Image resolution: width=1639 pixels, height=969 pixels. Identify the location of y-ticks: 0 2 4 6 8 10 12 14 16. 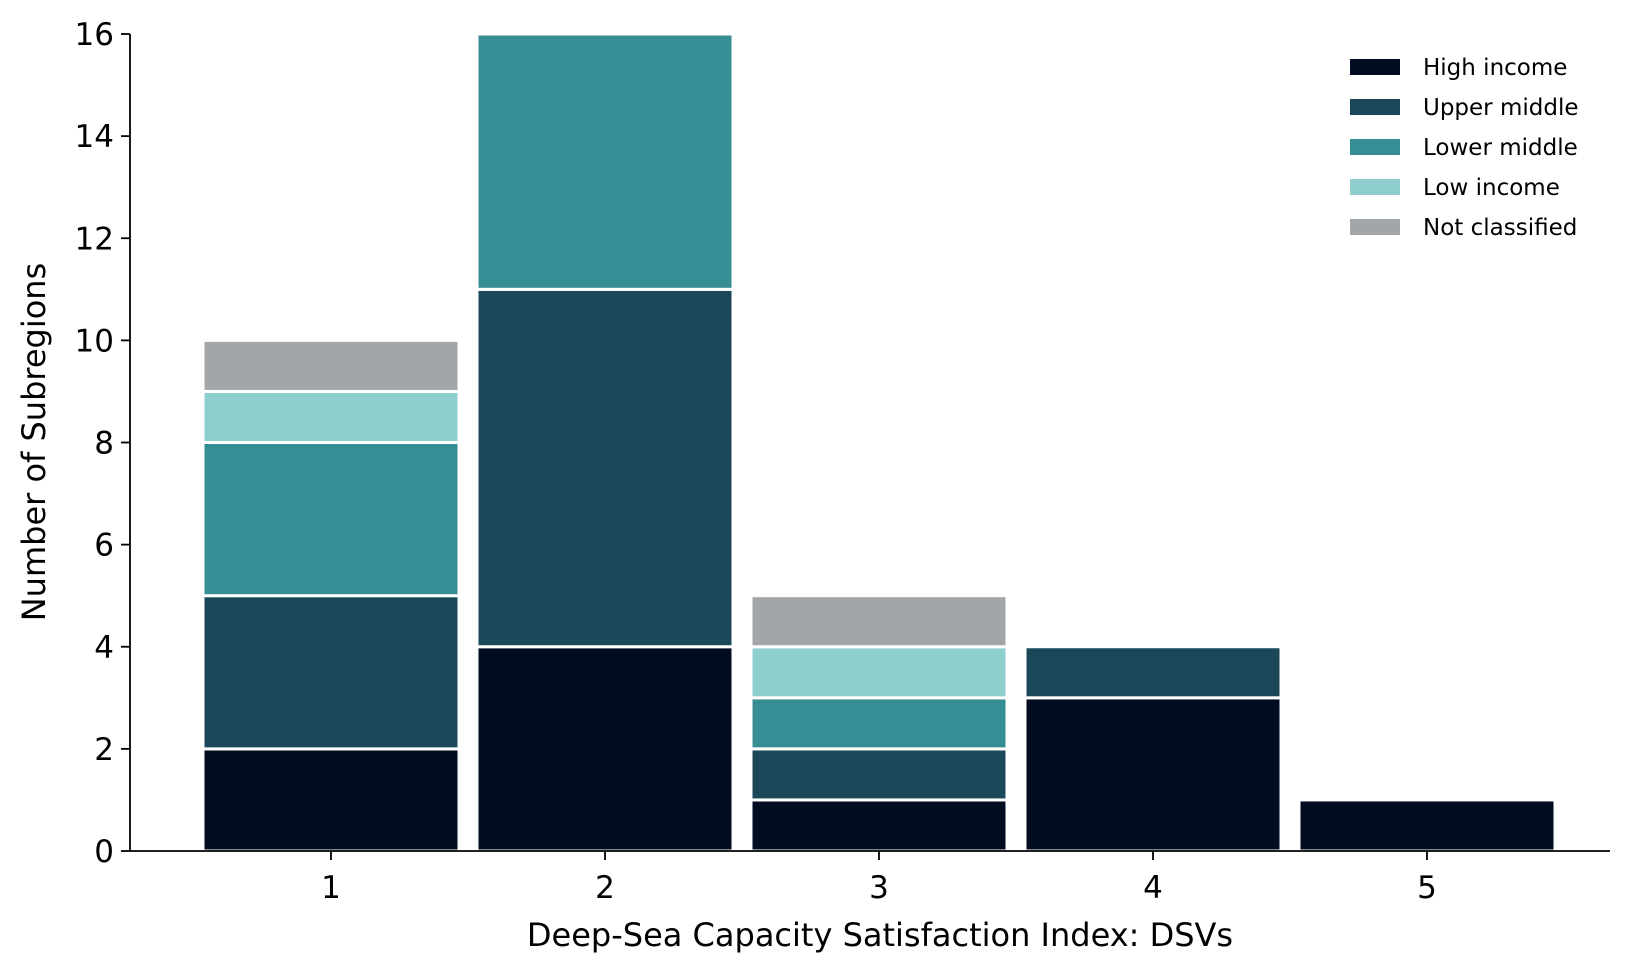
(102, 443).